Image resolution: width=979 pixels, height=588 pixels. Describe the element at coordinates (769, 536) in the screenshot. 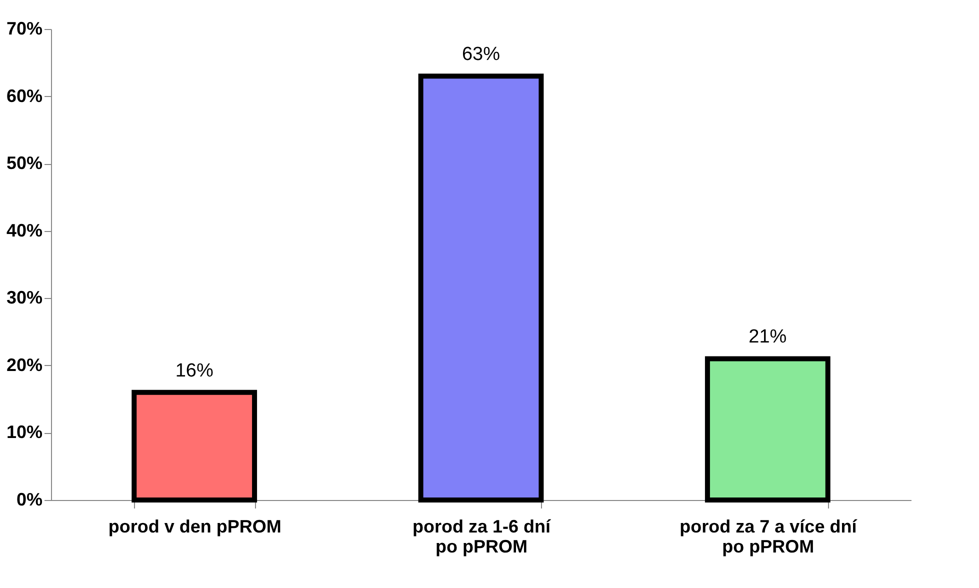

I see `x-tick-label: porod za 7 a více dní po pPROM` at that location.